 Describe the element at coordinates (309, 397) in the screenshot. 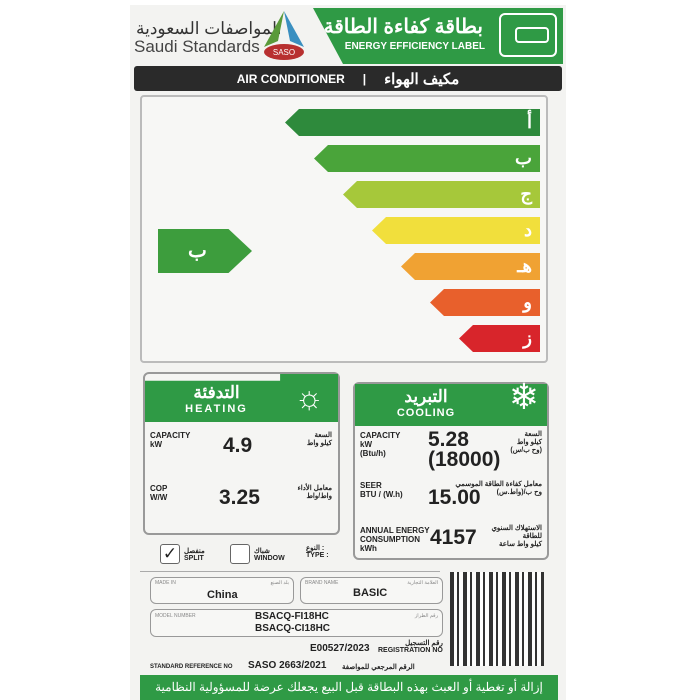

I see `sun-icon: ☼` at that location.